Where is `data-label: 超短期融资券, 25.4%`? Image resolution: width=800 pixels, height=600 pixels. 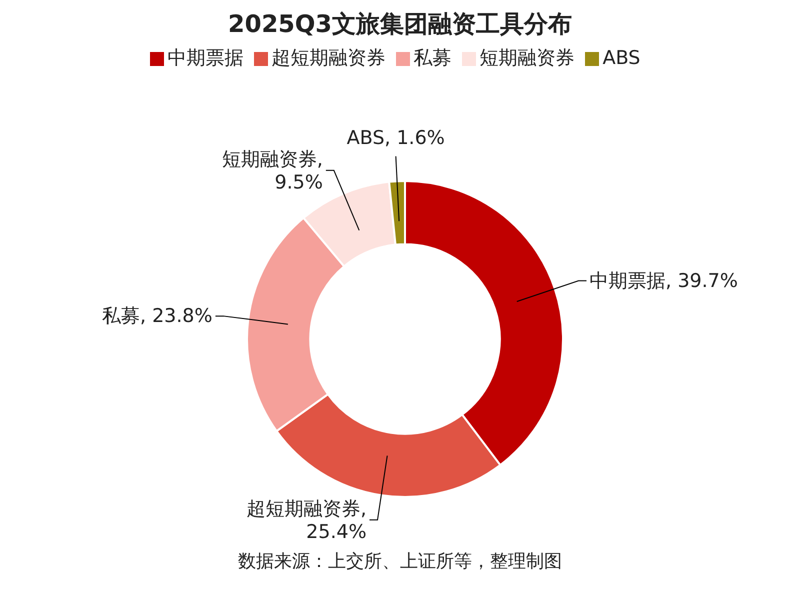 data-label: 超短期融资券, 25.4% is located at coordinates (306, 520).